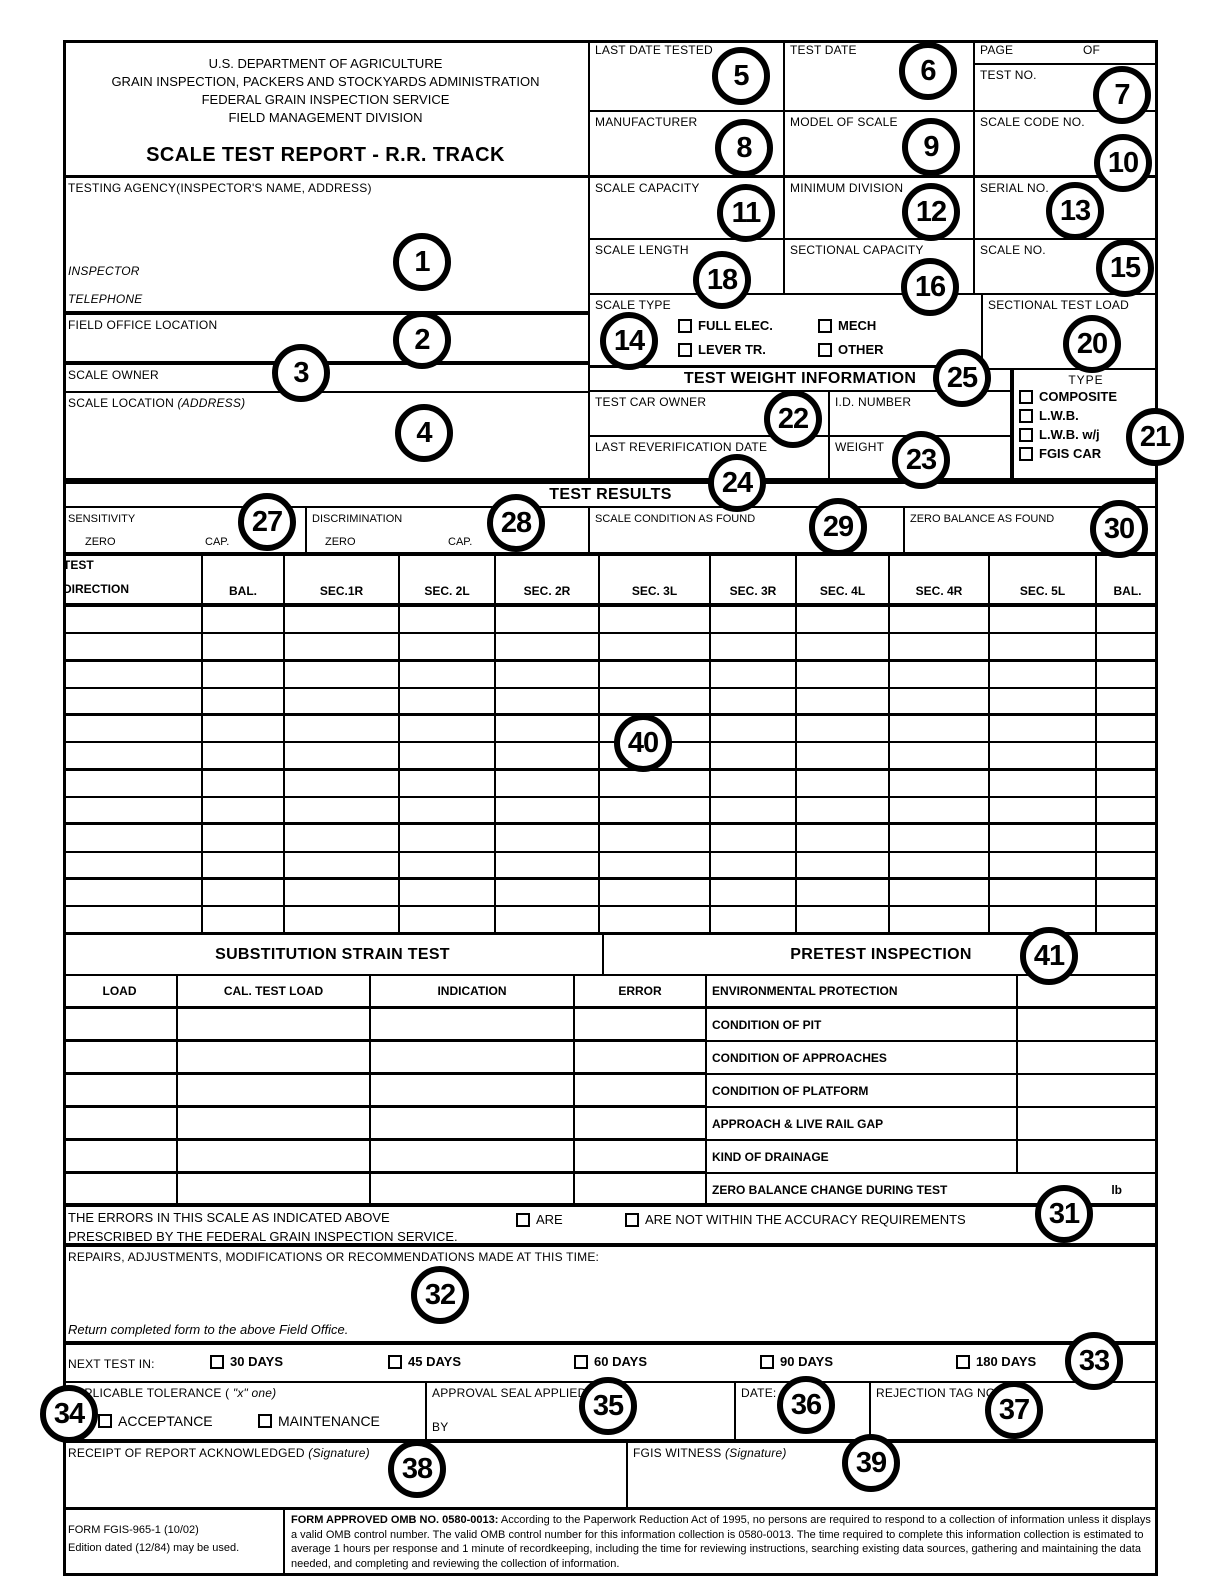  I want to click on next-test-45: 45 DAYS, so click(424, 1361).